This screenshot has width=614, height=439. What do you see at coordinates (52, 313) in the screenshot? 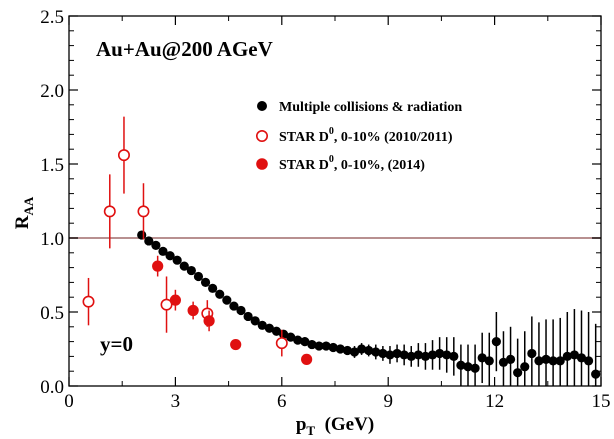
I see `y-tick-label: 0.5` at bounding box center [52, 313].